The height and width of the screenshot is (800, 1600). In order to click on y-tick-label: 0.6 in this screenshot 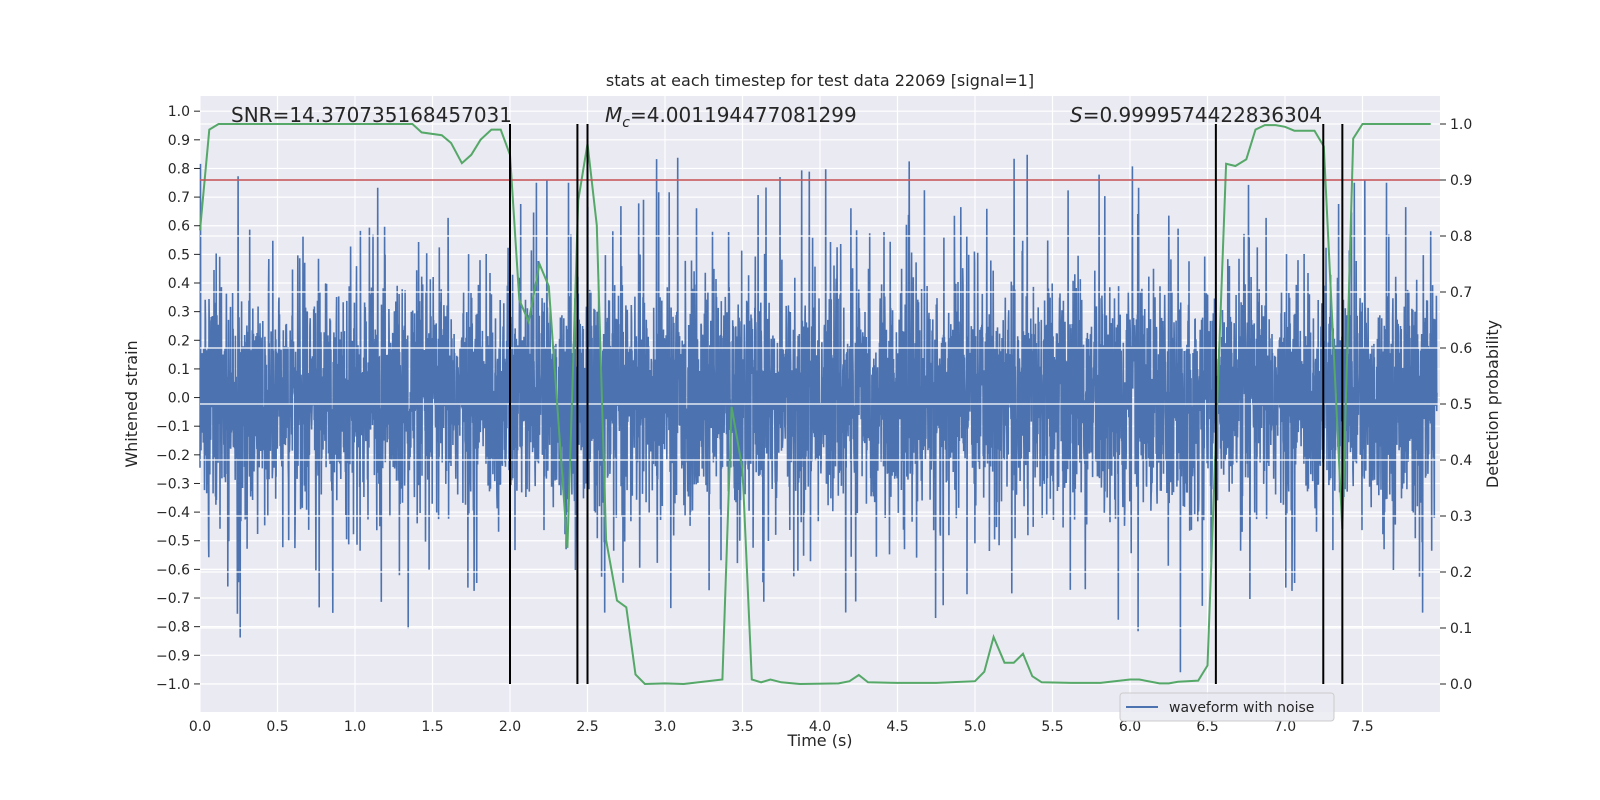, I will do `click(179, 227)`.